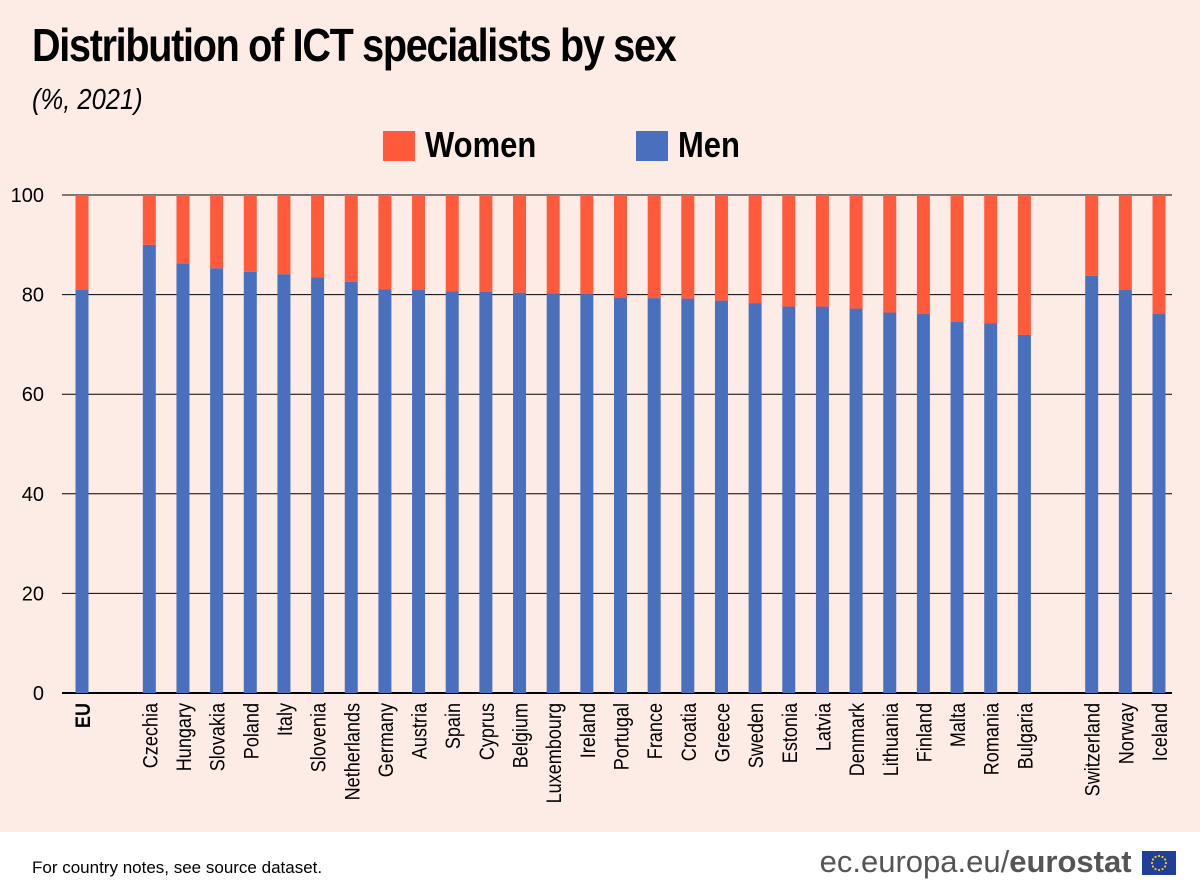 The width and height of the screenshot is (1200, 896). Describe the element at coordinates (1127, 733) in the screenshot. I see `x-tick-label: Norway` at that location.